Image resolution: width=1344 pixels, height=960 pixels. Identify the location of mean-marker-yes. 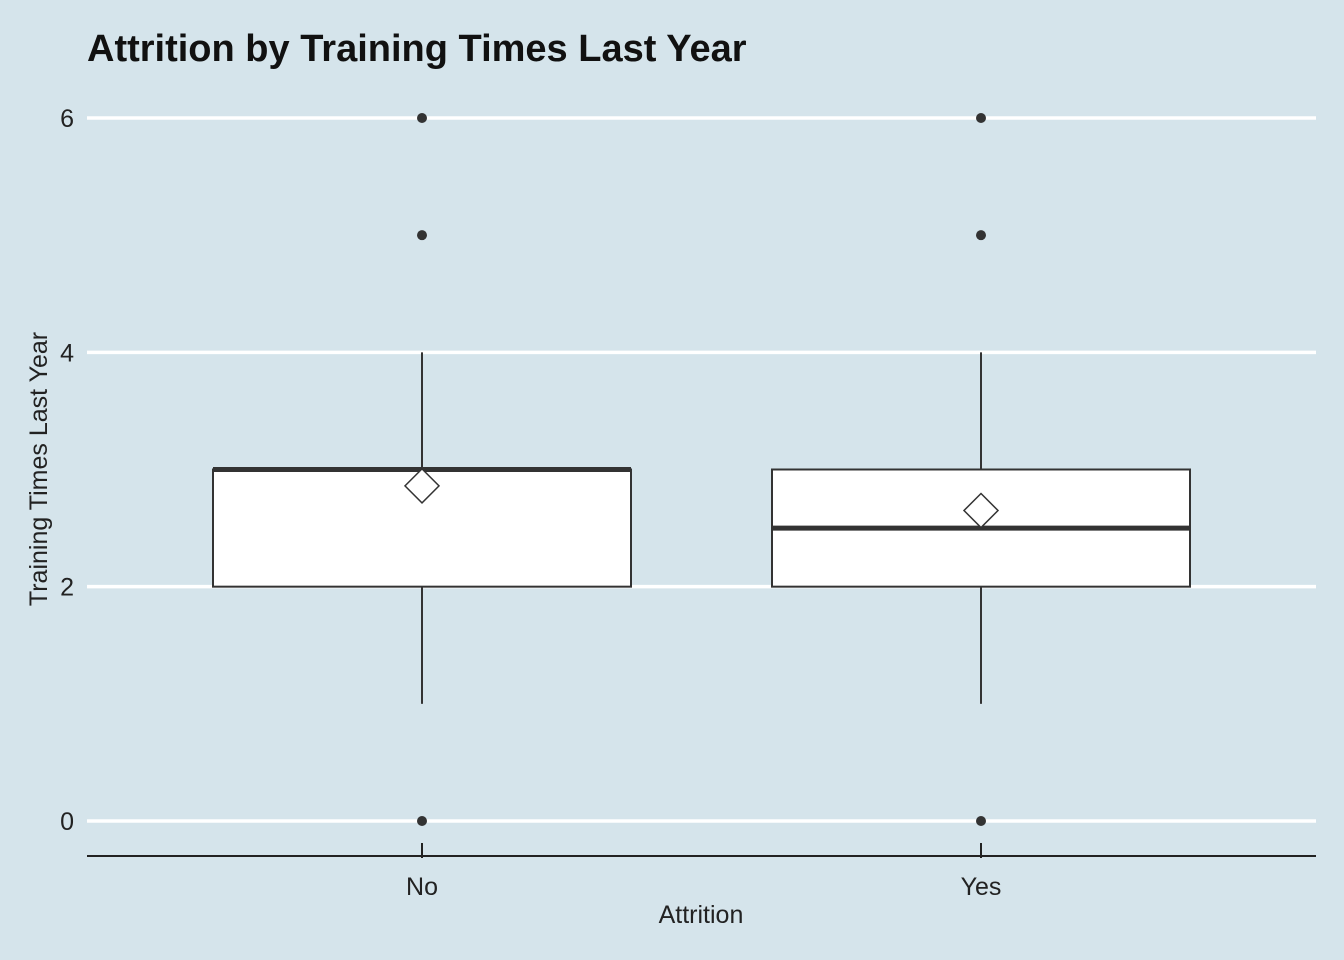
(981, 510).